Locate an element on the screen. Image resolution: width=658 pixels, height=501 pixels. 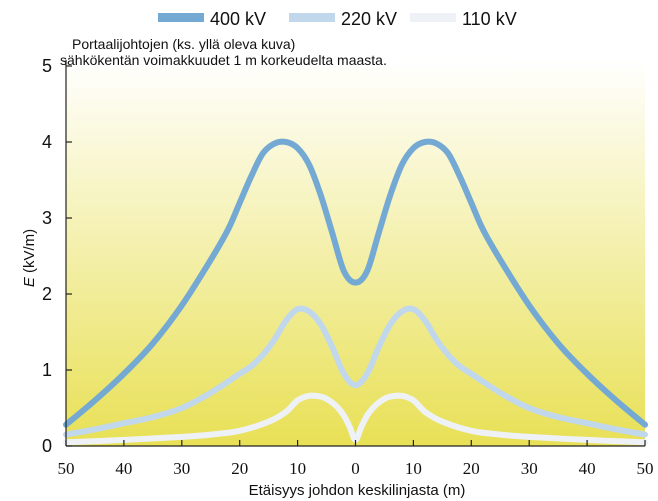
y-tick-label: 1 is located at coordinates (47, 370).